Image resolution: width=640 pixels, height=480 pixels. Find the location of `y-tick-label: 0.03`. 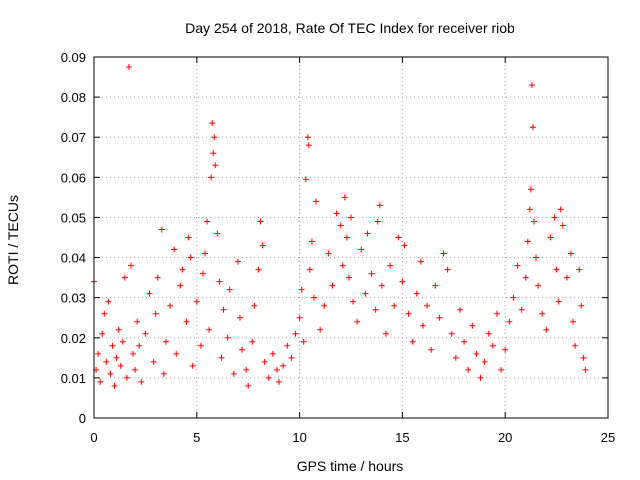

y-tick-label: 0.03 is located at coordinates (73, 298).